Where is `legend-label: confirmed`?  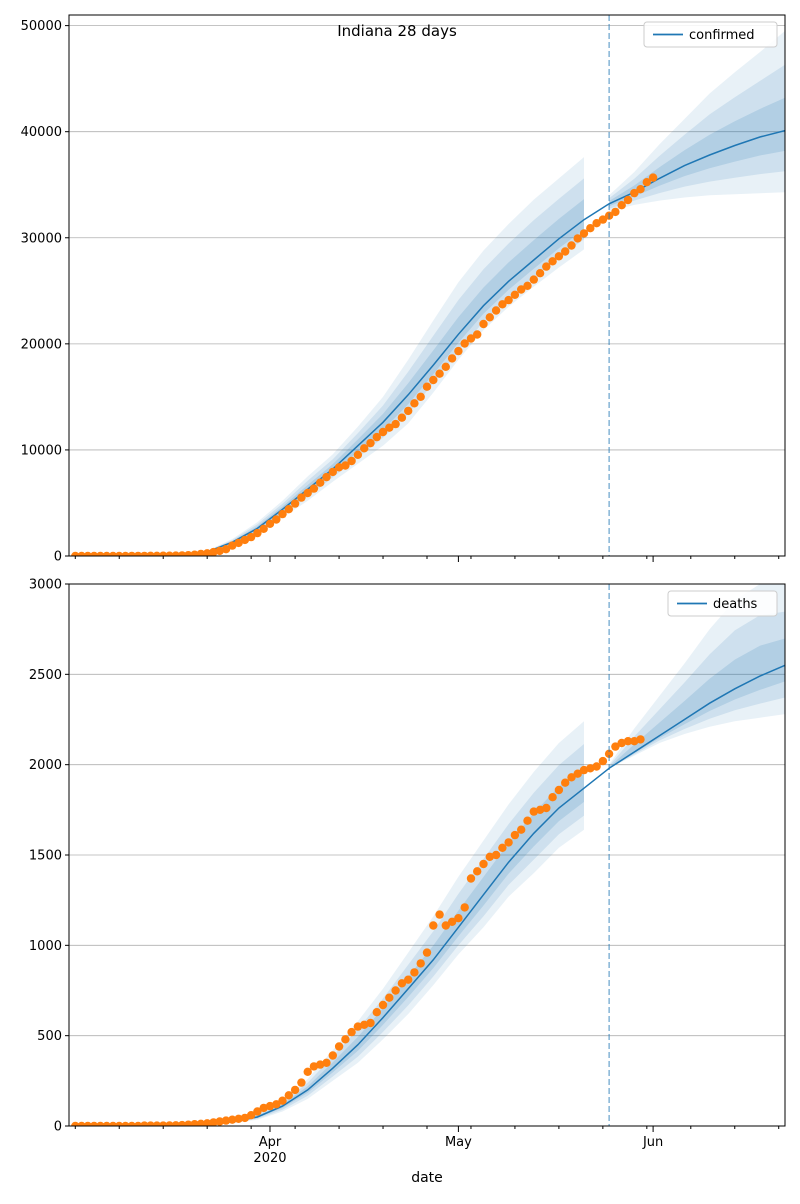 legend-label: confirmed is located at coordinates (722, 35).